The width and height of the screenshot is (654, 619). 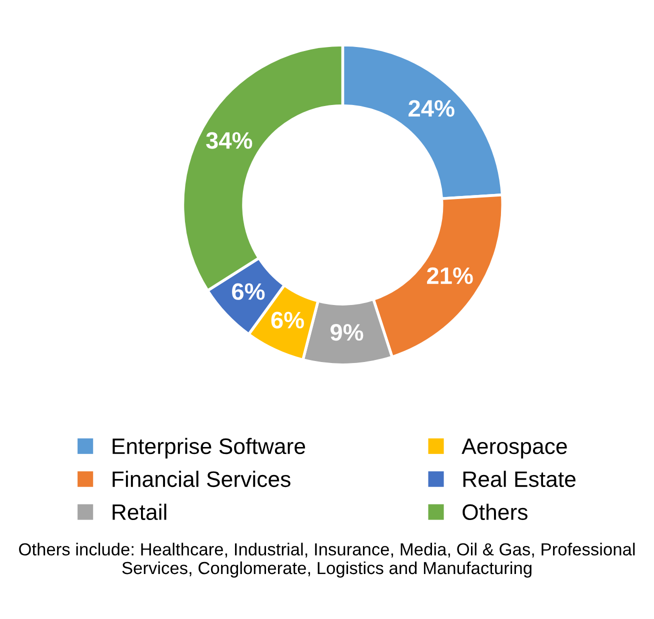 What do you see at coordinates (209, 448) in the screenshot?
I see `legend-label: Enterprise Software` at bounding box center [209, 448].